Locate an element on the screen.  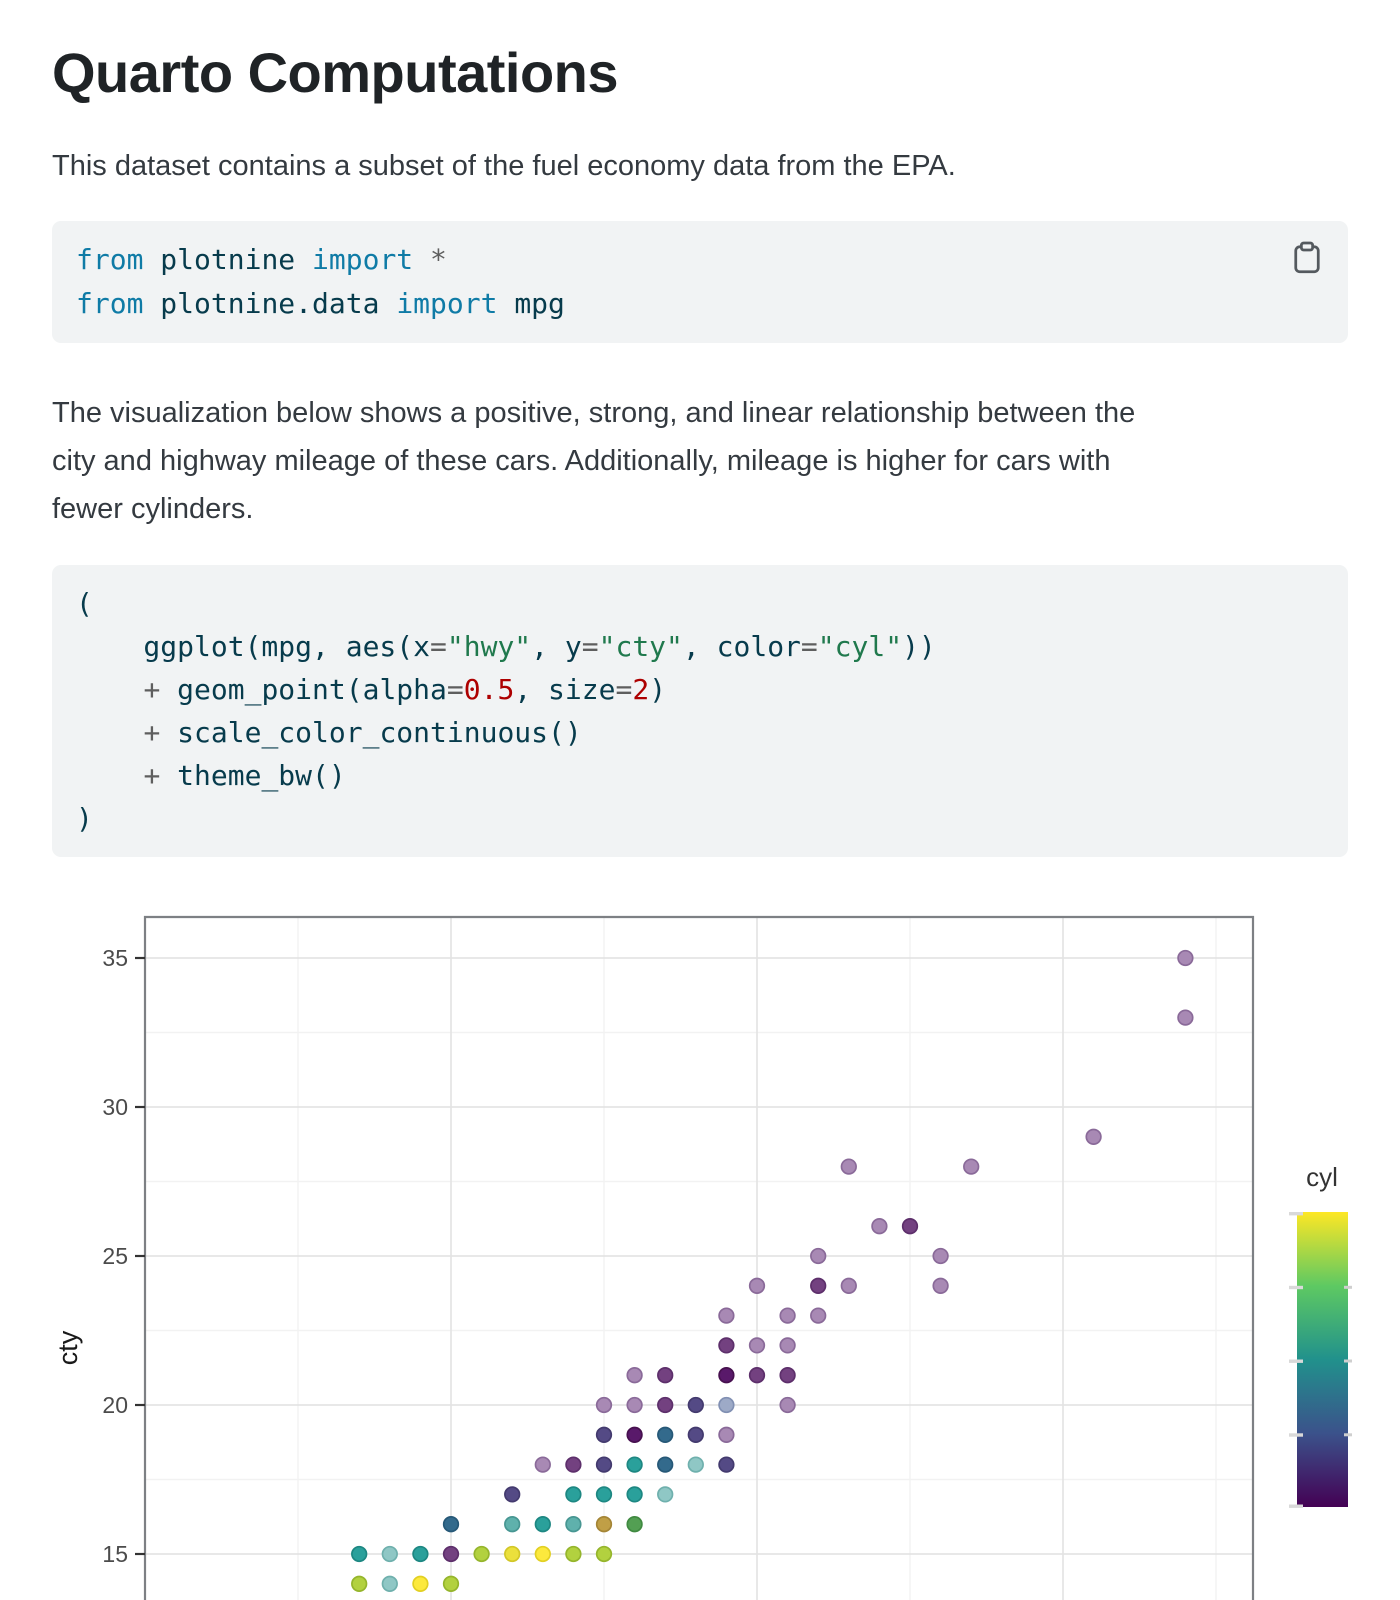
y-tick-label: 25 is located at coordinates (115, 1256).